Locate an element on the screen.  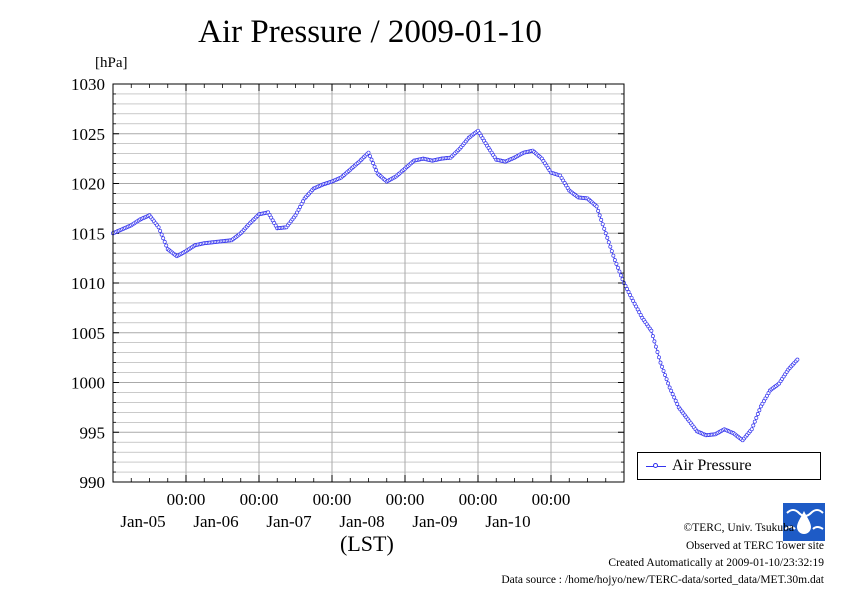
y-tick-label: 990 is located at coordinates (93, 482).